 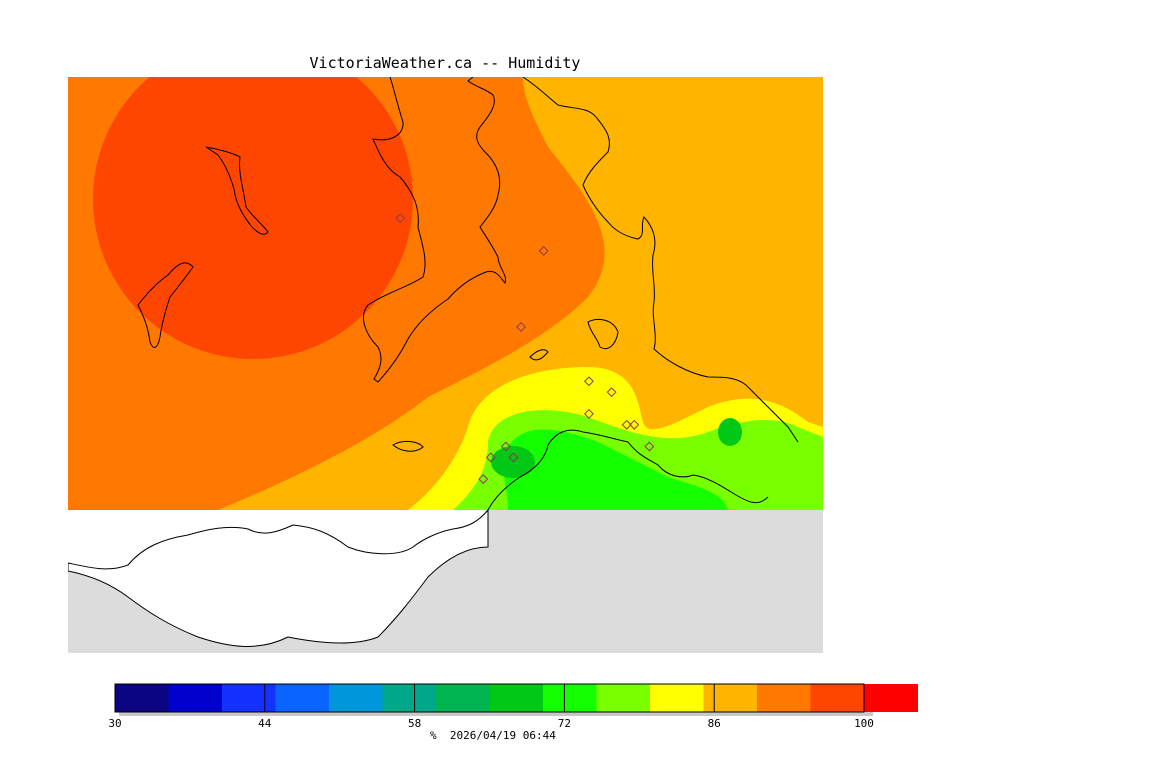 I want to click on humidity-band-65-east, so click(x=730, y=432).